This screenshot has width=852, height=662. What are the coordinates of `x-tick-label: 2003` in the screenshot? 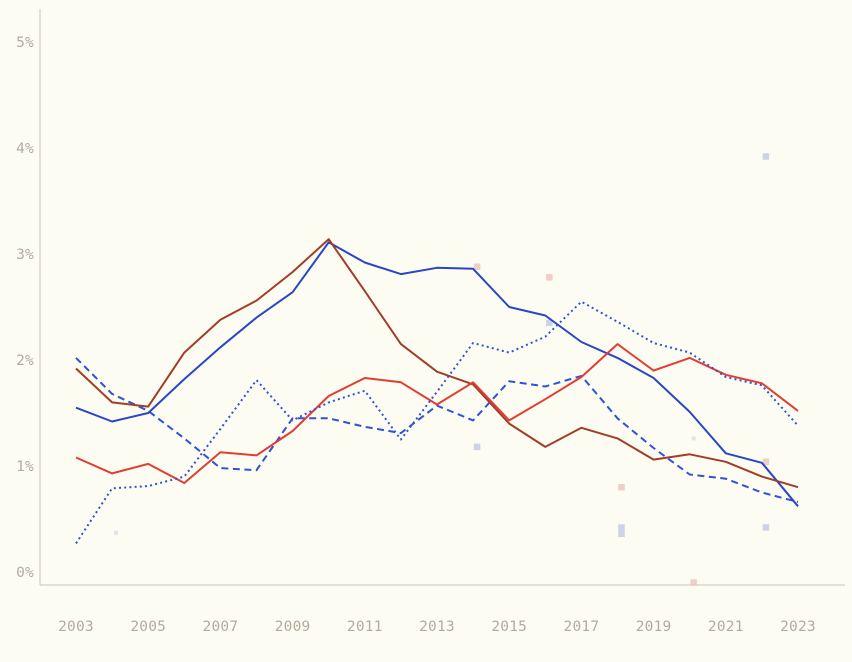 It's located at (76, 627).